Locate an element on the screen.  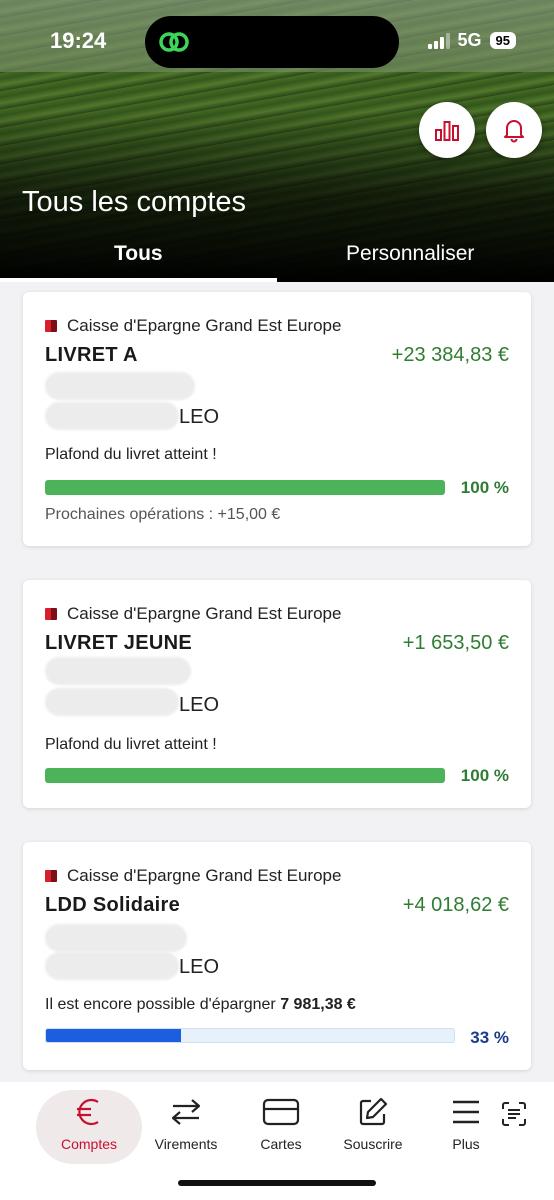
bottom-navigation: Comptes Virements Cartes Souscrire is located at coordinates (277, 1141).